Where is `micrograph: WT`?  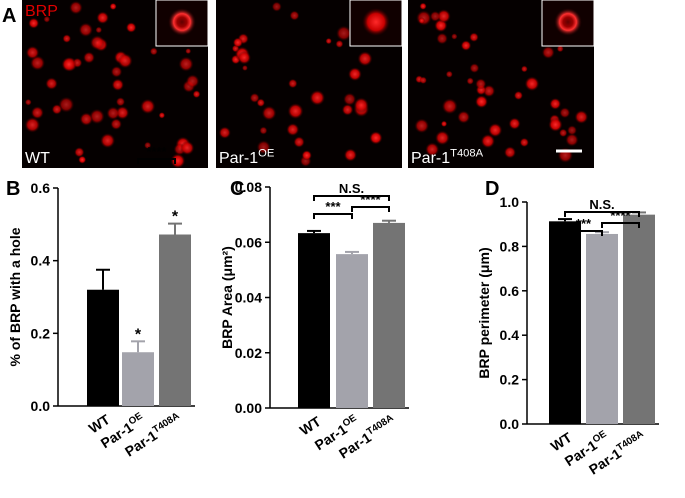
micrograph: WT is located at coordinates (115, 84).